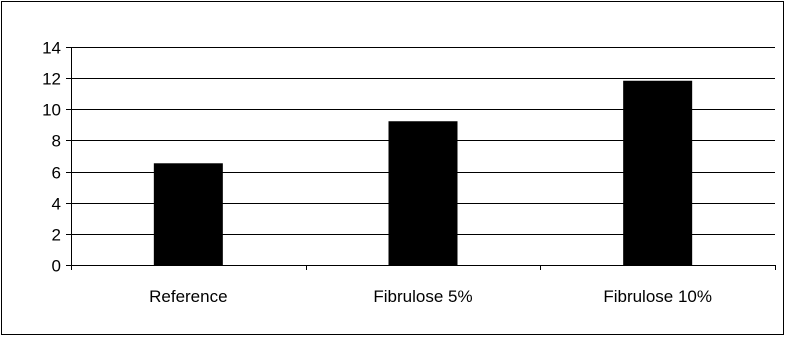 This screenshot has height=341, width=785. What do you see at coordinates (56, 141) in the screenshot?
I see `y-tick-label: 8` at bounding box center [56, 141].